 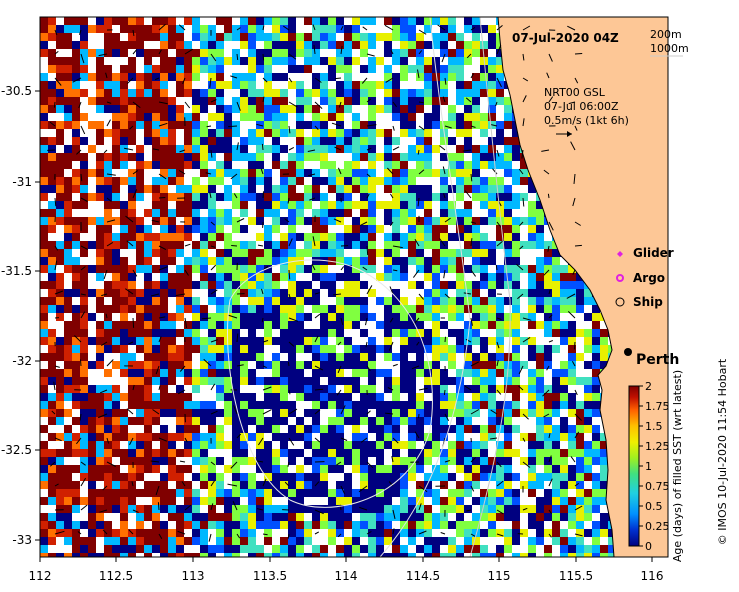 I want to click on colorbar-tick-label: 1, so click(x=648, y=466).